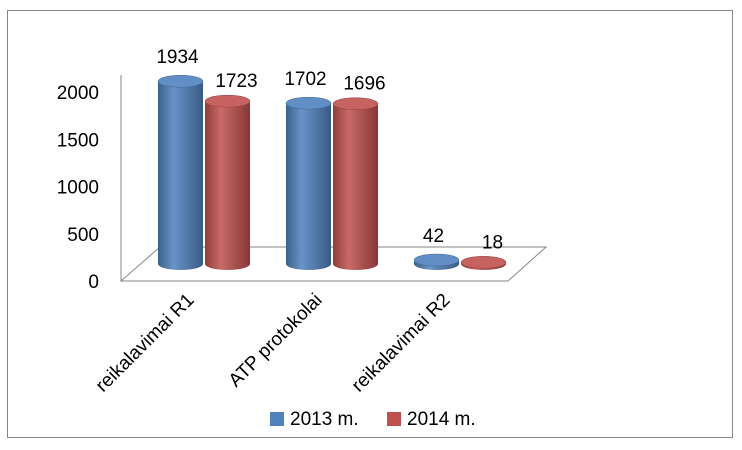  What do you see at coordinates (236, 81) in the screenshot?
I see `data-label: 1723` at bounding box center [236, 81].